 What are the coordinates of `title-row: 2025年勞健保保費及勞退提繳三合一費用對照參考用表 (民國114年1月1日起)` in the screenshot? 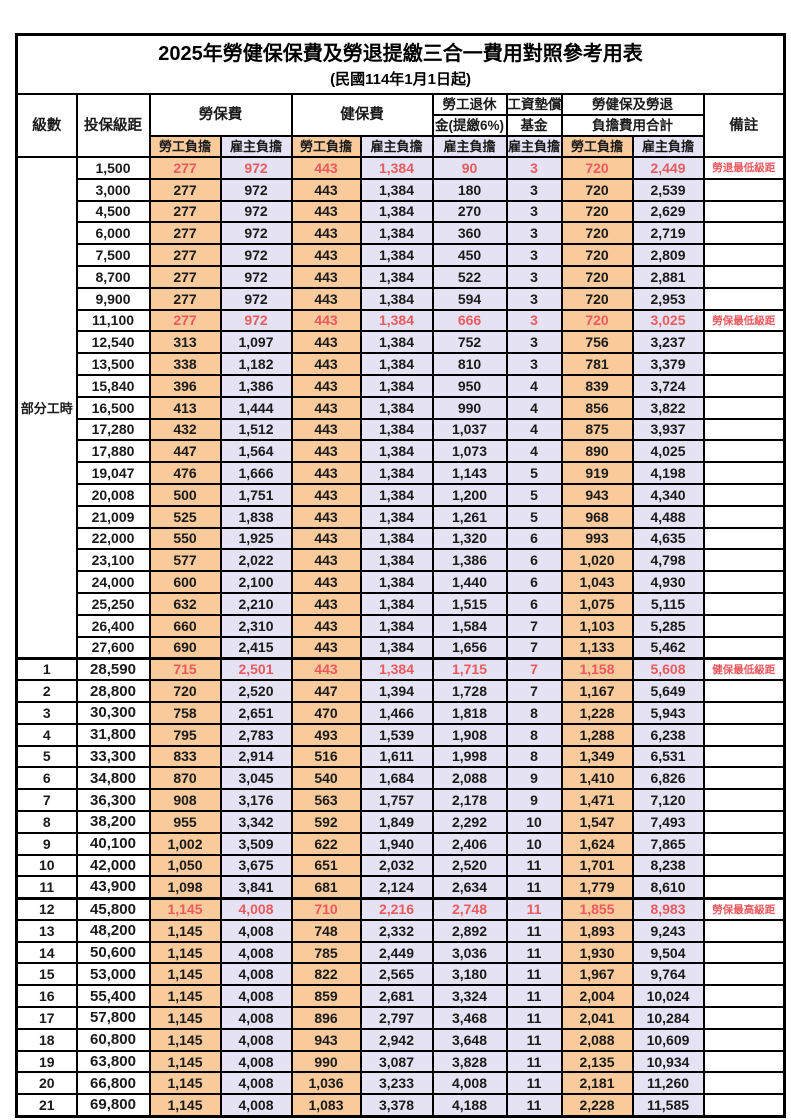 It's located at (400, 64).